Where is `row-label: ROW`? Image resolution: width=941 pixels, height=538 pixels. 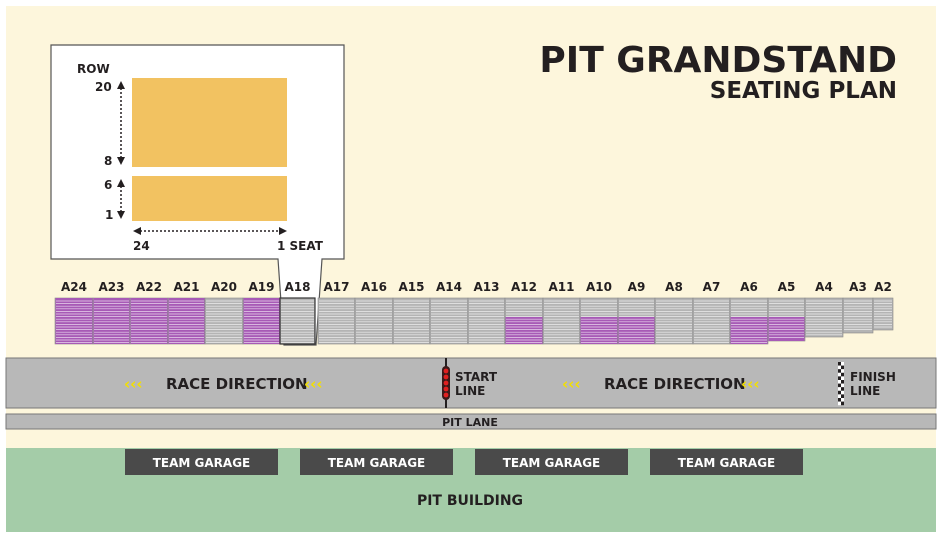
row-label: ROW is located at coordinates (93, 69).